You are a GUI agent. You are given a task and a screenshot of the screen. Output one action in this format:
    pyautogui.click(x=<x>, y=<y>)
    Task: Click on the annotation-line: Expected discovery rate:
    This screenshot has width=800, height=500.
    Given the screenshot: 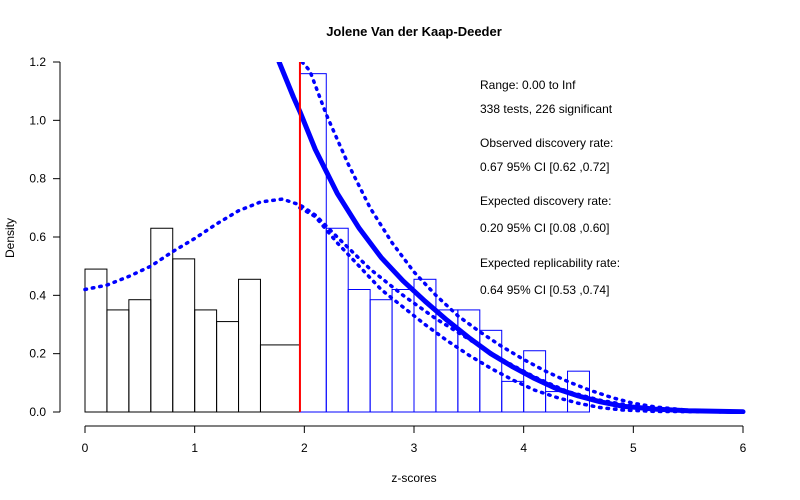 What is the action you would take?
    pyautogui.click(x=545, y=201)
    